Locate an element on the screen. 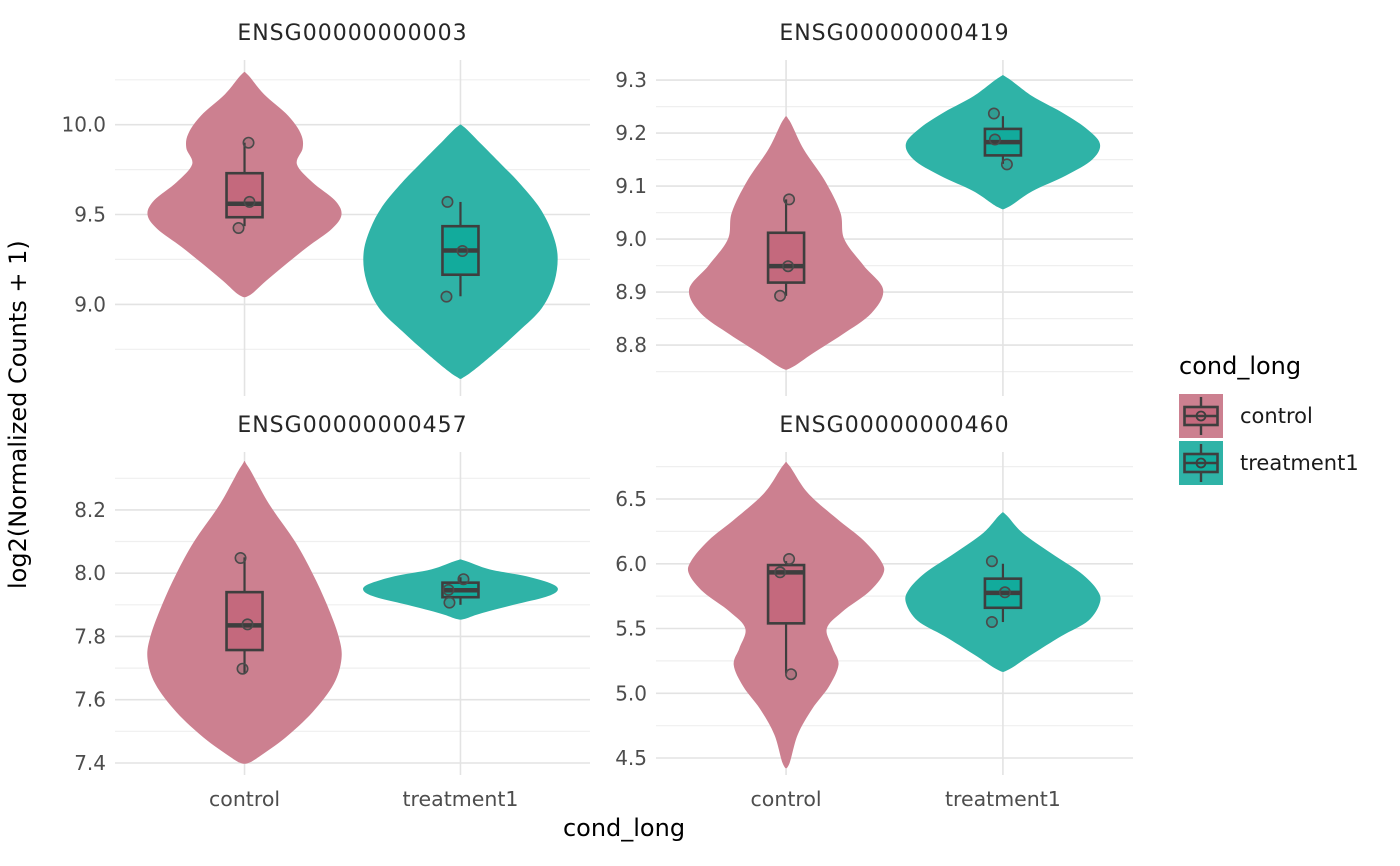  x-axis-title: cond_long is located at coordinates (624, 828).